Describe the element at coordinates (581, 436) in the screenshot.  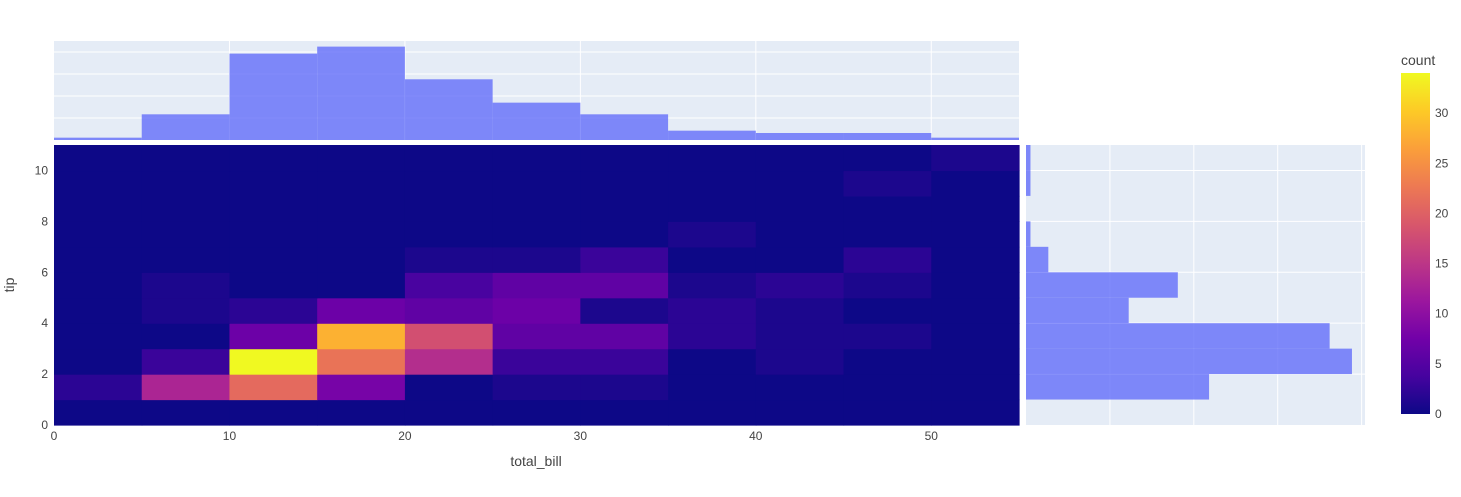
I see `x-tick-label: 30` at that location.